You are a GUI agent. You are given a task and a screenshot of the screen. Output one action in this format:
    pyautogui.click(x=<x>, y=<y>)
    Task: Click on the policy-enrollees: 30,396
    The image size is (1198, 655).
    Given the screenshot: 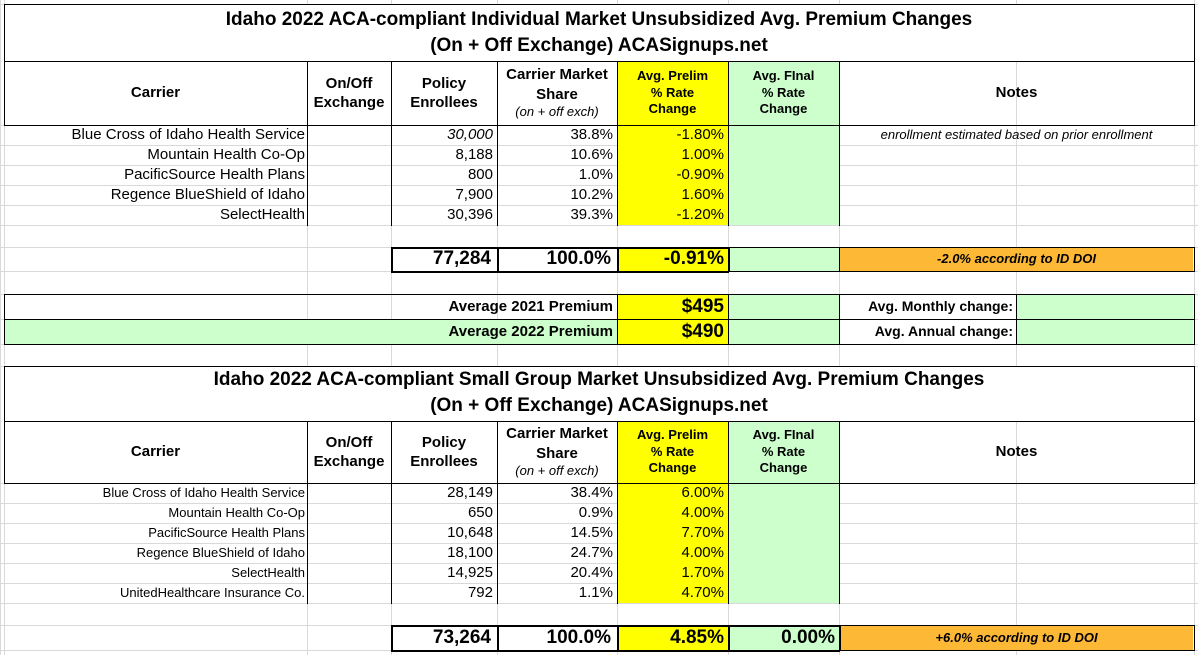 What is the action you would take?
    pyautogui.click(x=470, y=214)
    